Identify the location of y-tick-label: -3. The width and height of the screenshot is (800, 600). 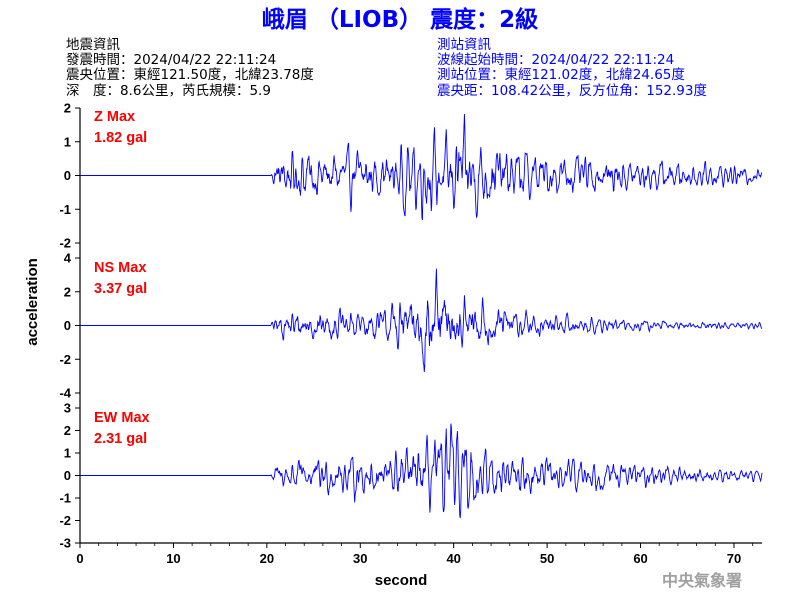
(65, 543).